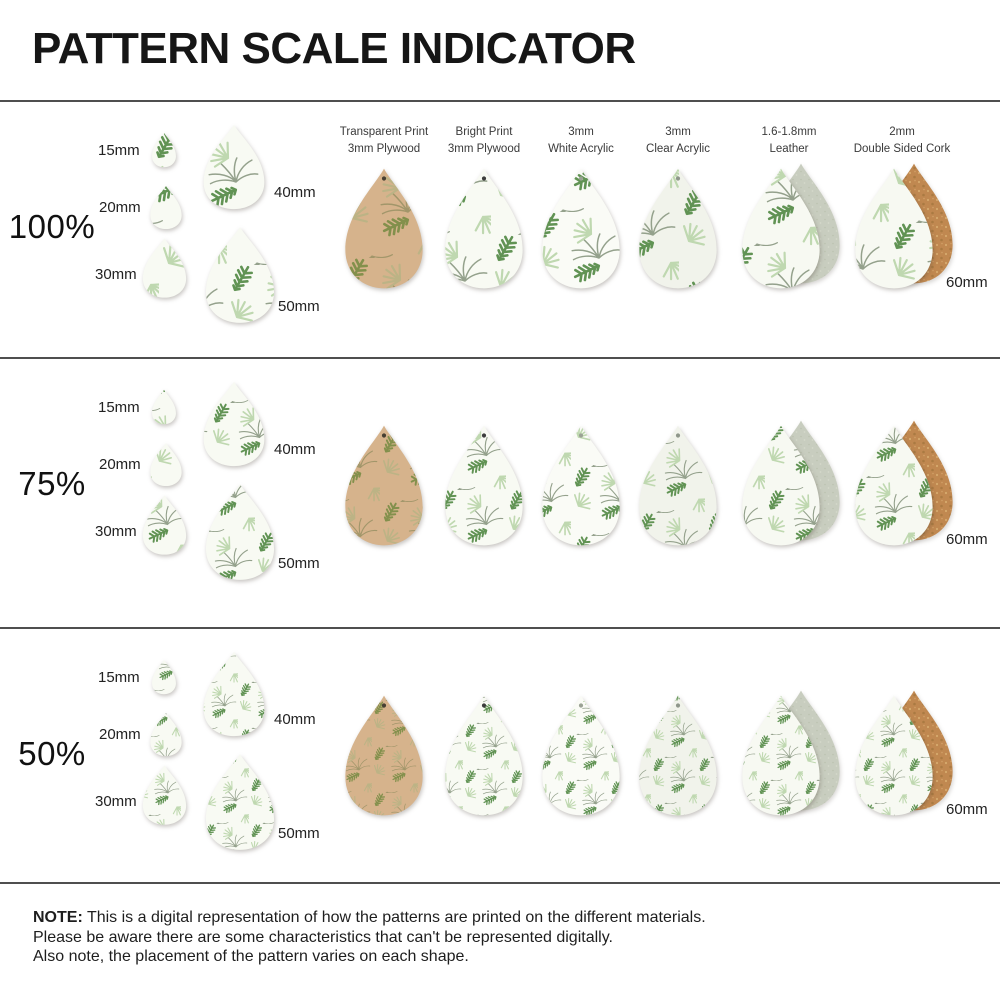 The width and height of the screenshot is (1000, 1000). Describe the element at coordinates (484, 140) in the screenshot. I see `material-header-plywood-bright: Bright Print 3mm Plywood` at that location.